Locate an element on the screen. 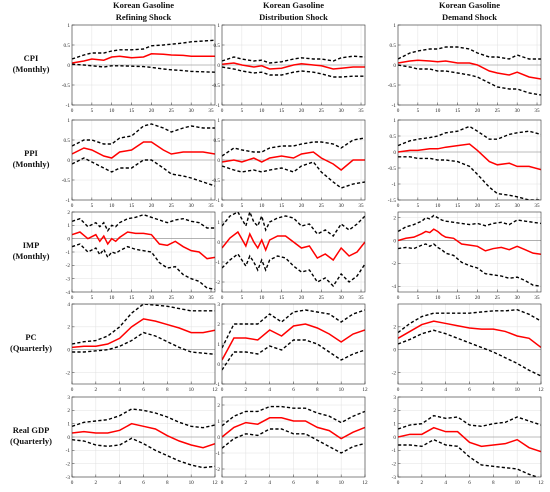 The width and height of the screenshot is (550, 492). column-title-line2: Demand Shock is located at coordinates (469, 17).